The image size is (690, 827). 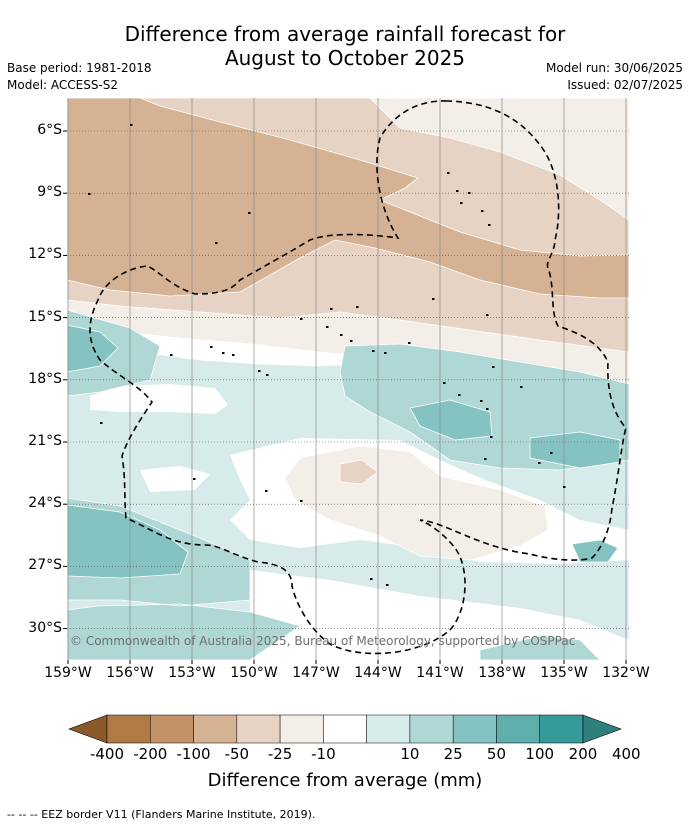 I want to click on lat-label: 24°S, so click(x=45, y=503).